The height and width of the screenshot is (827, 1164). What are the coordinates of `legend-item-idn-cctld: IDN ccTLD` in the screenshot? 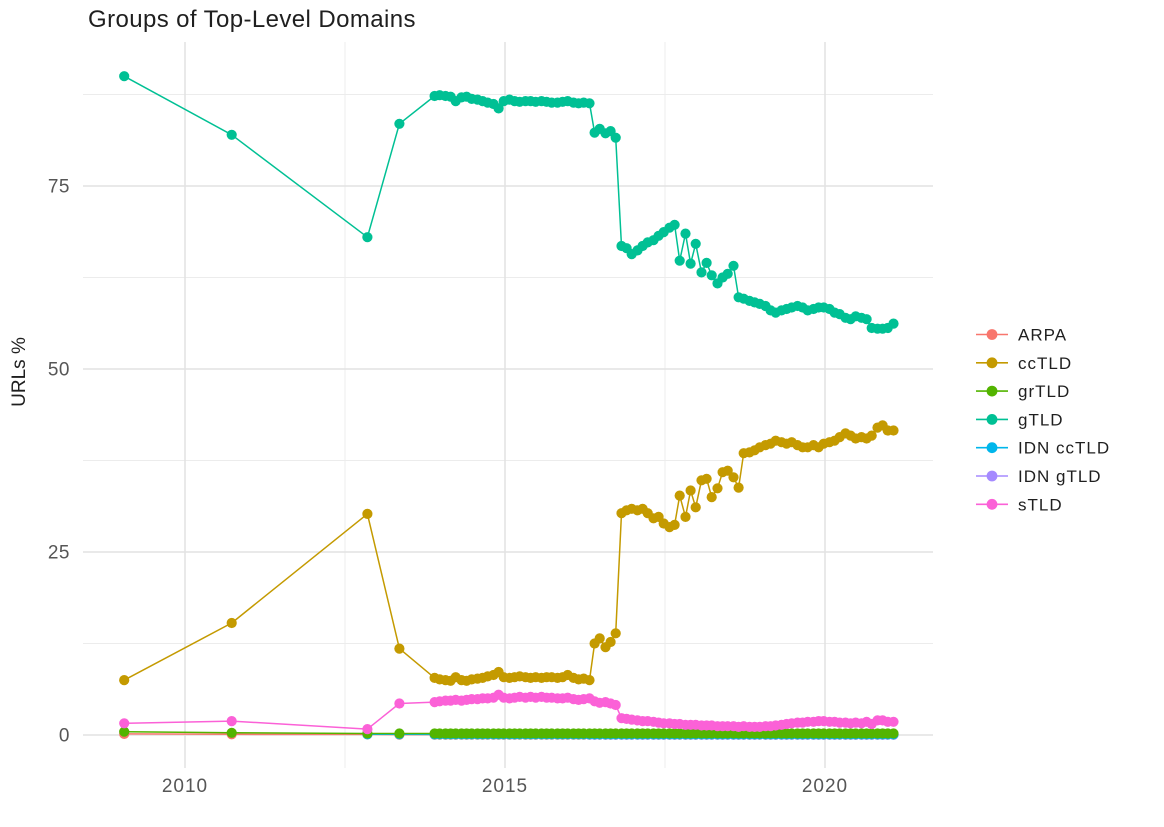 It's located at (1043, 448).